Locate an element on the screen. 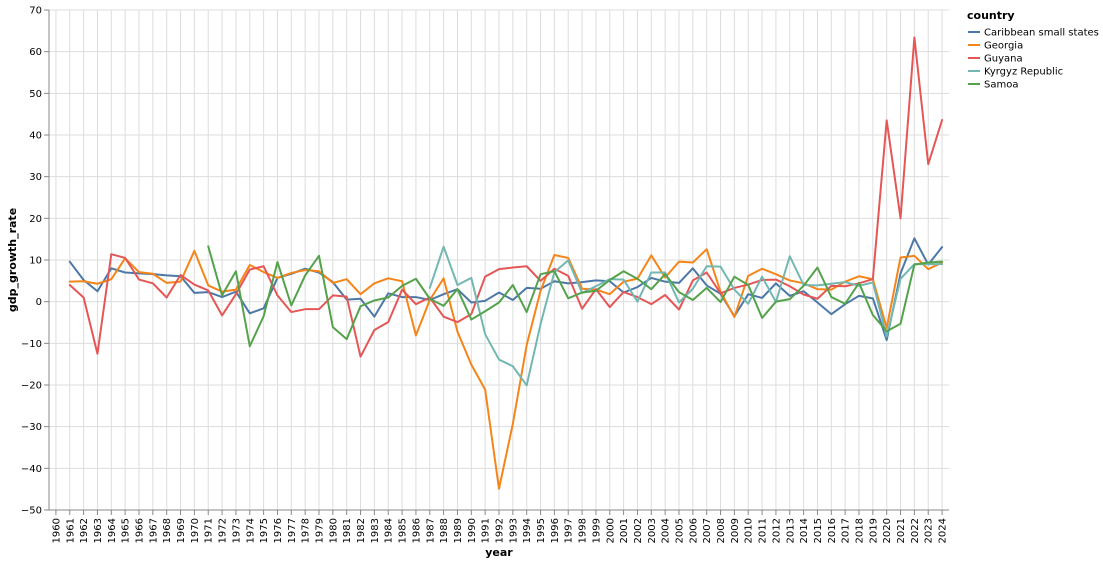  x-tick-label: 1977 is located at coordinates (292, 530).